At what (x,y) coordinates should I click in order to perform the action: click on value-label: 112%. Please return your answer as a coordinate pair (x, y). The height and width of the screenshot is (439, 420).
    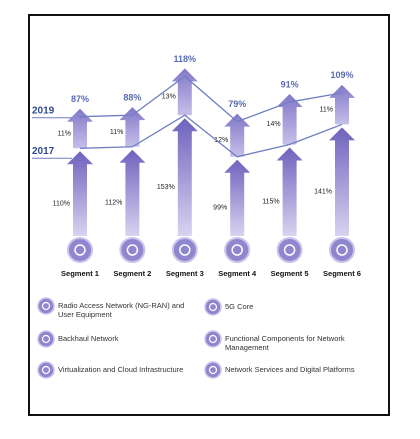
    Looking at the image, I should click on (113, 203).